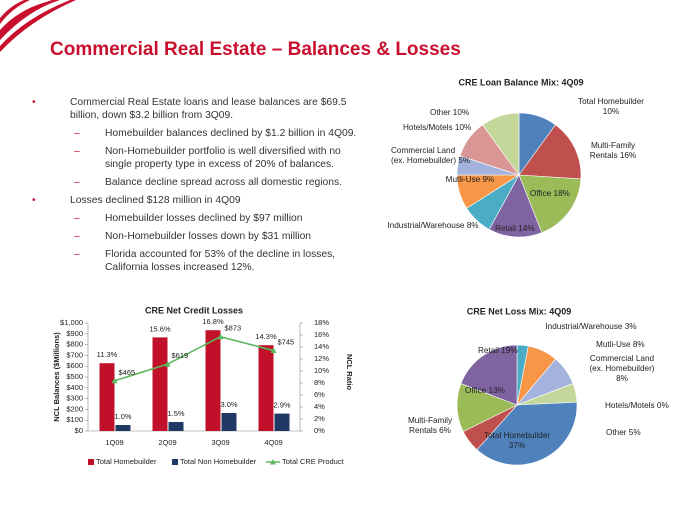 This screenshot has height=510, width=680. What do you see at coordinates (167, 442) in the screenshot?
I see `x-tick-label: 2Q09` at bounding box center [167, 442].